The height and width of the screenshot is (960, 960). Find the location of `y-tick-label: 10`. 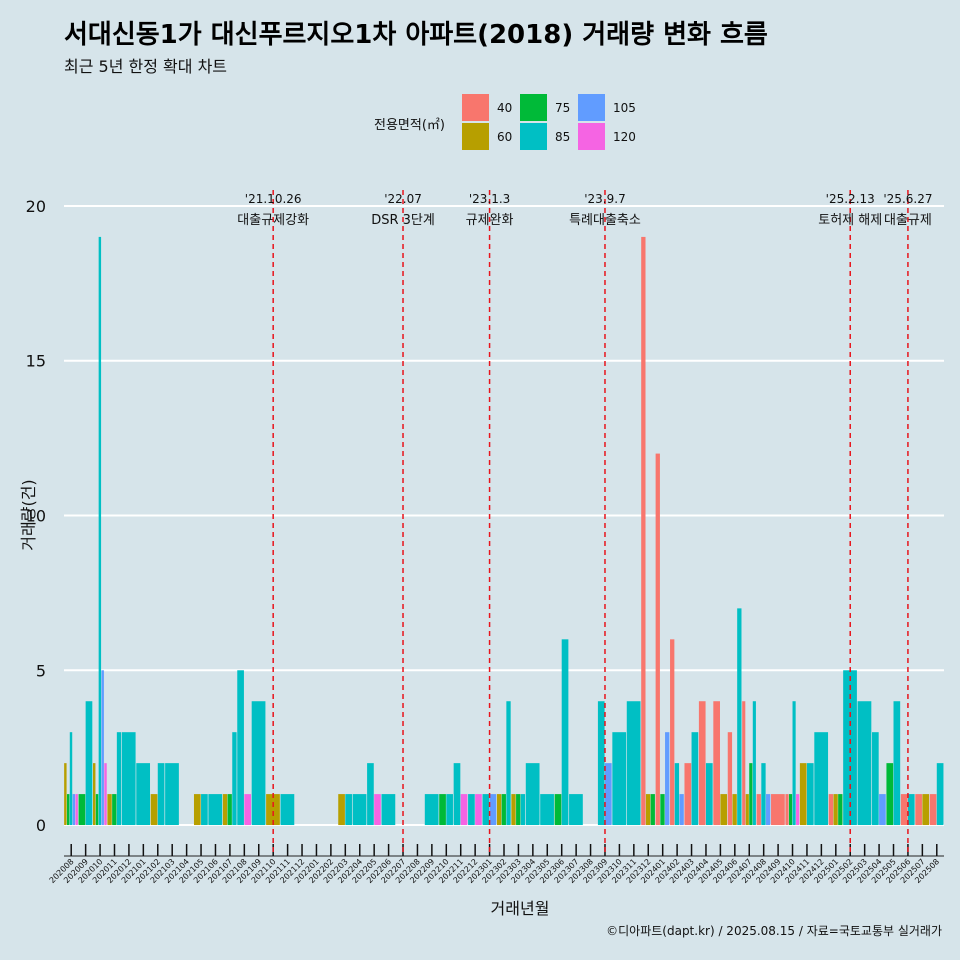

y-tick-label: 10 is located at coordinates (36, 516).